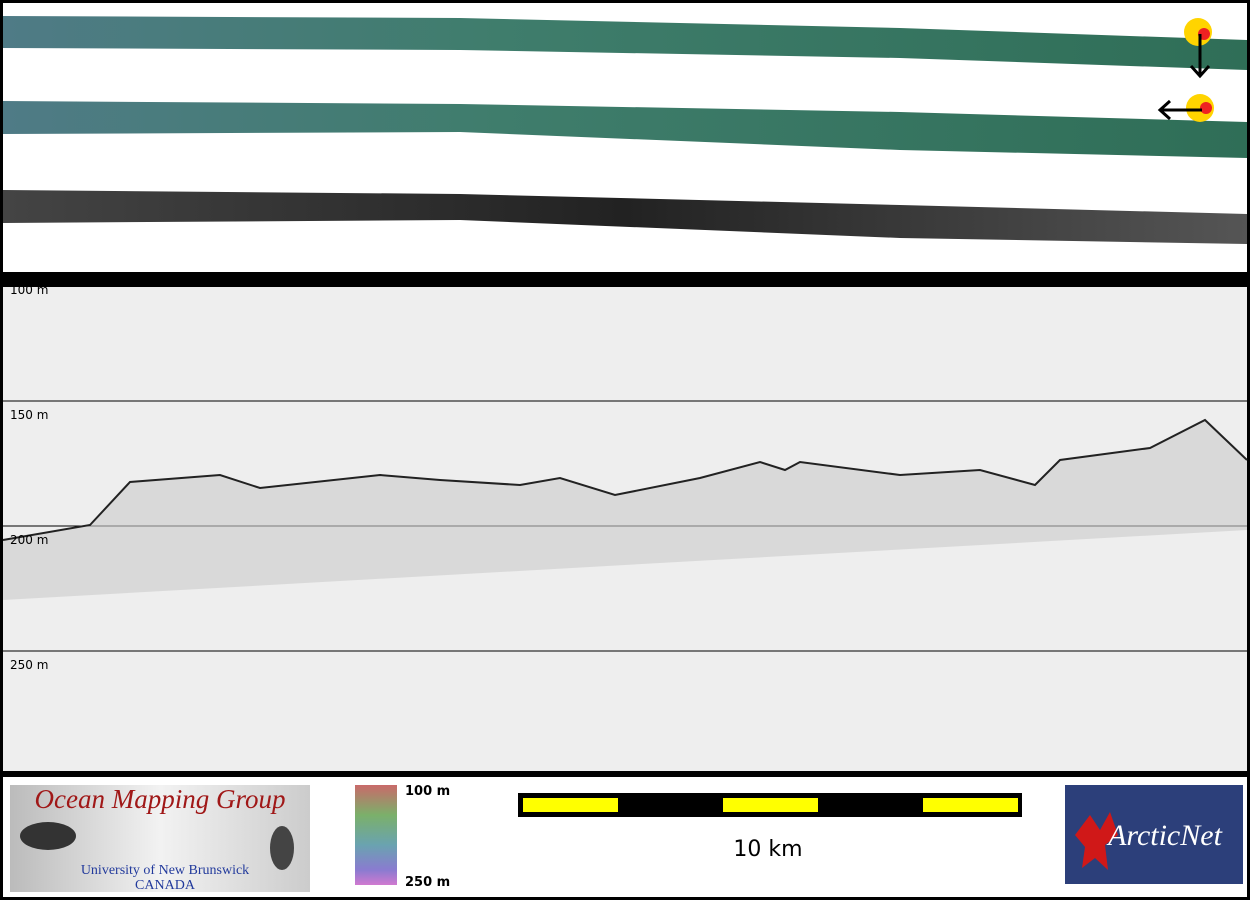 This screenshot has height=900, width=1250. I want to click on logo-country: CANADA, so click(165, 885).